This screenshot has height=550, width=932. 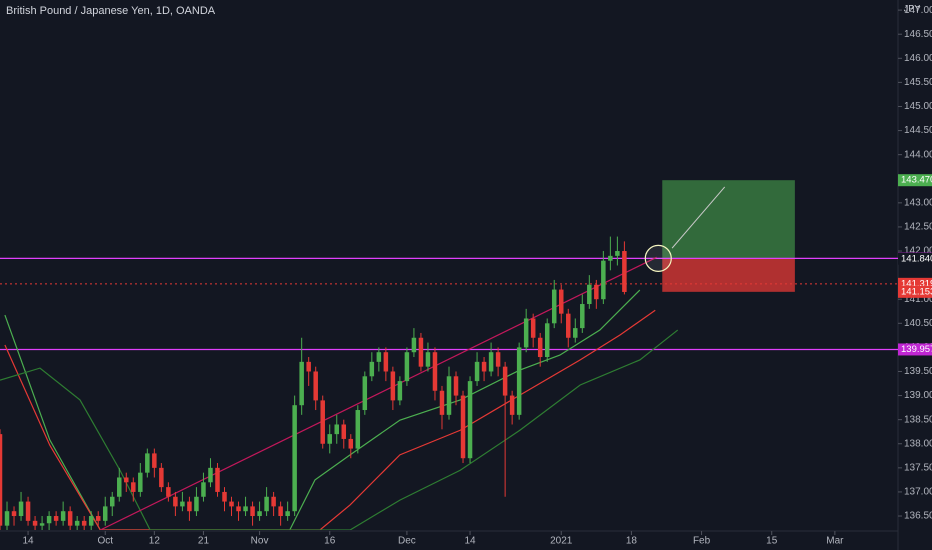 I want to click on y-tick-label: 139.00, so click(x=918, y=395).